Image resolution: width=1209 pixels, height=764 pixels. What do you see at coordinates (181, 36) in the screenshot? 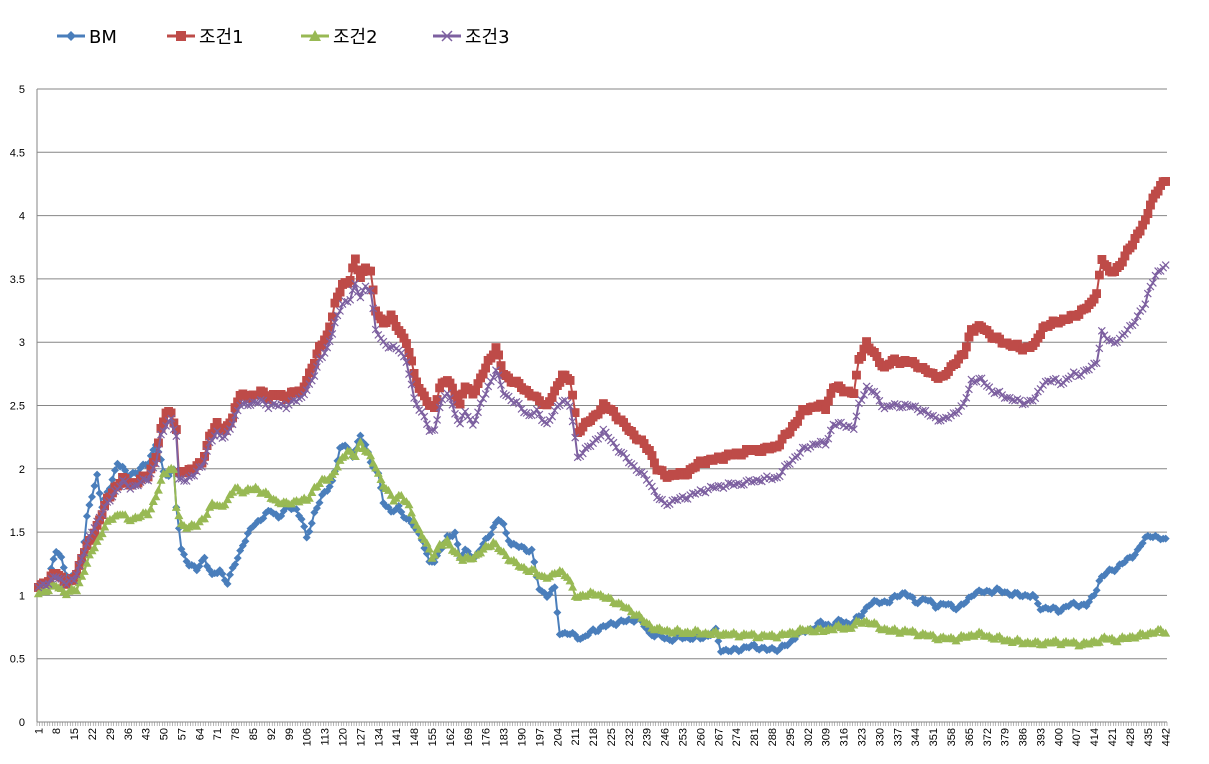
I see `legend-marker-square` at bounding box center [181, 36].